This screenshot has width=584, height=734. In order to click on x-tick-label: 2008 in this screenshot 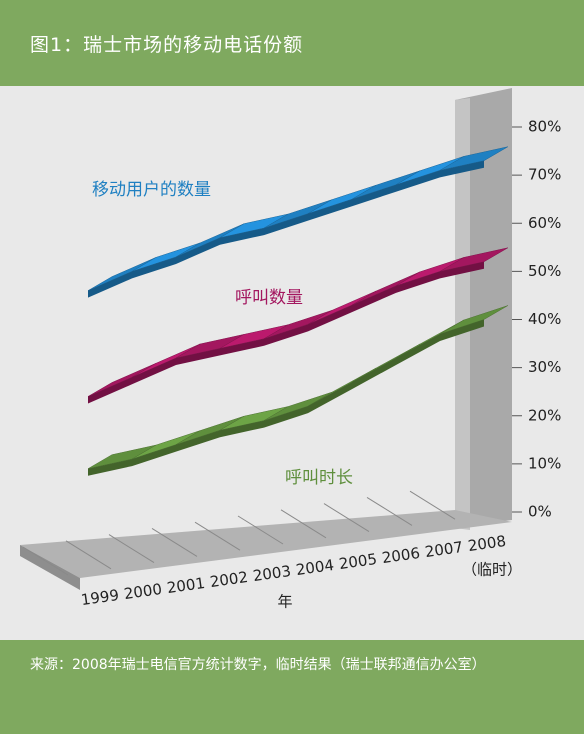, I will do `click(487, 543)`.